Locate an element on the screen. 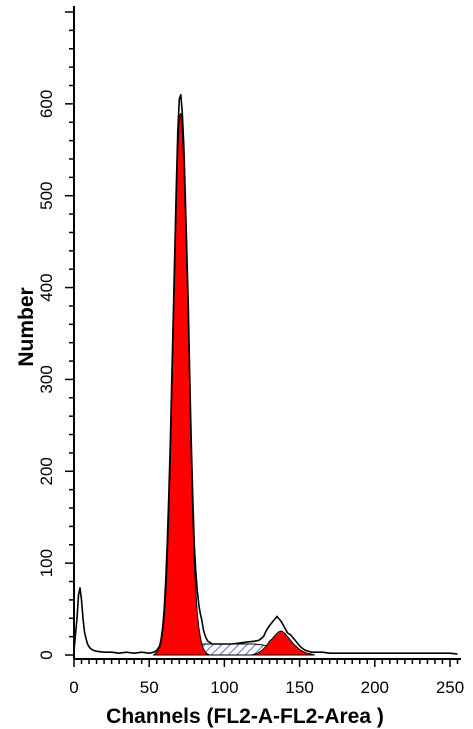 The height and width of the screenshot is (729, 473). y-tick-label: 600 is located at coordinates (46, 104).